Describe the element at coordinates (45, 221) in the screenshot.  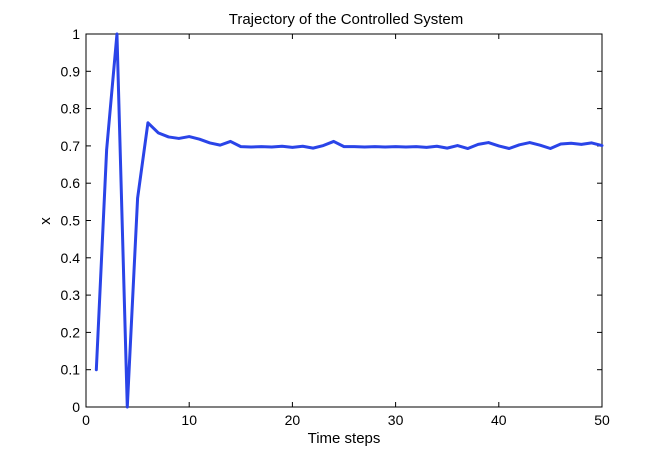
I see `y-axis-label: x` at that location.